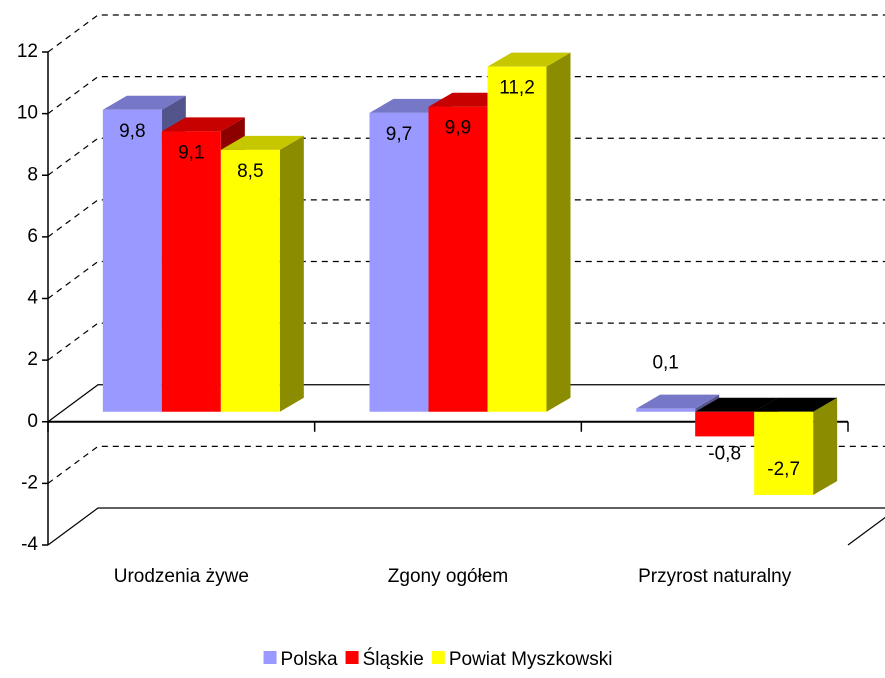 This screenshot has height=678, width=885. What do you see at coordinates (250, 171) in the screenshot?
I see `value-label: 8,5` at bounding box center [250, 171].